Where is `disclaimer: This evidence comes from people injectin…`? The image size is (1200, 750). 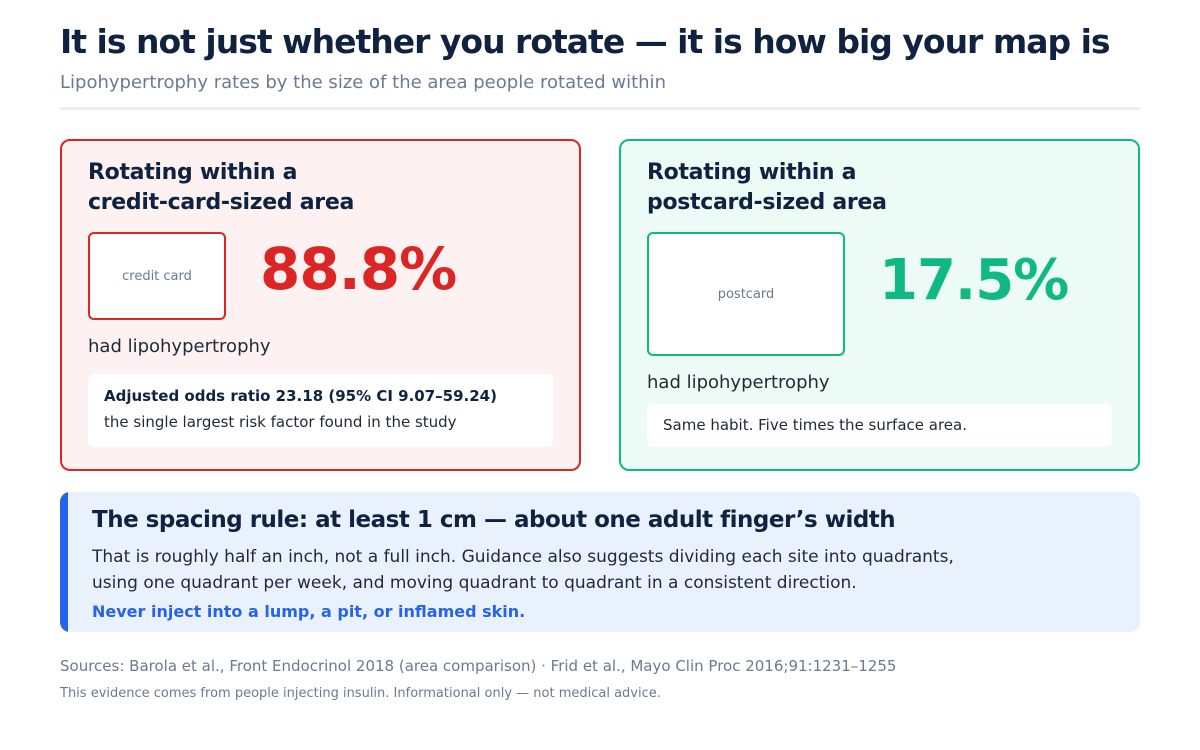 disclaimer: This evidence comes from people injectin… is located at coordinates (360, 693).